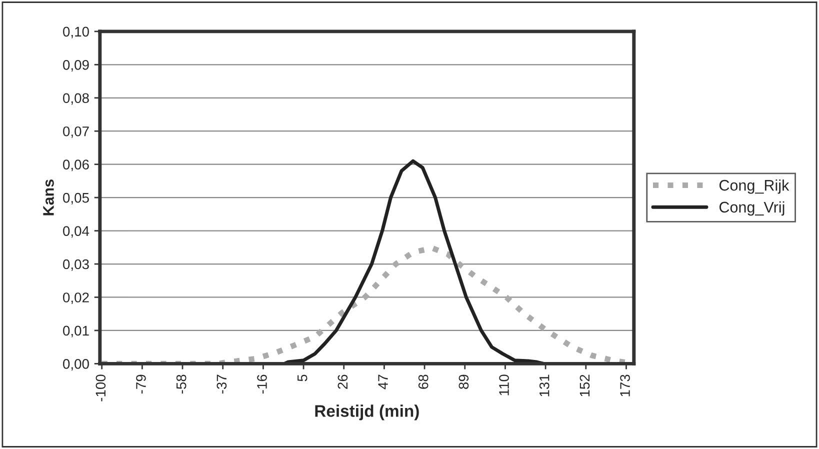  What do you see at coordinates (101, 388) in the screenshot?
I see `x-tick-label: -100` at bounding box center [101, 388].